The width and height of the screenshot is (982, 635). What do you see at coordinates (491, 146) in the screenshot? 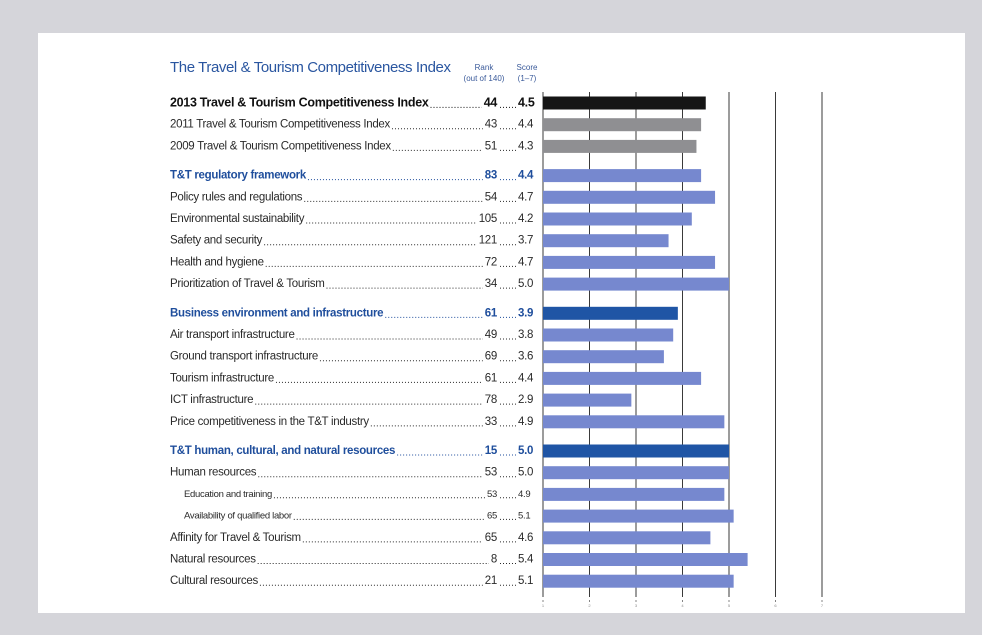
I see `rank-label: 51` at bounding box center [491, 146].